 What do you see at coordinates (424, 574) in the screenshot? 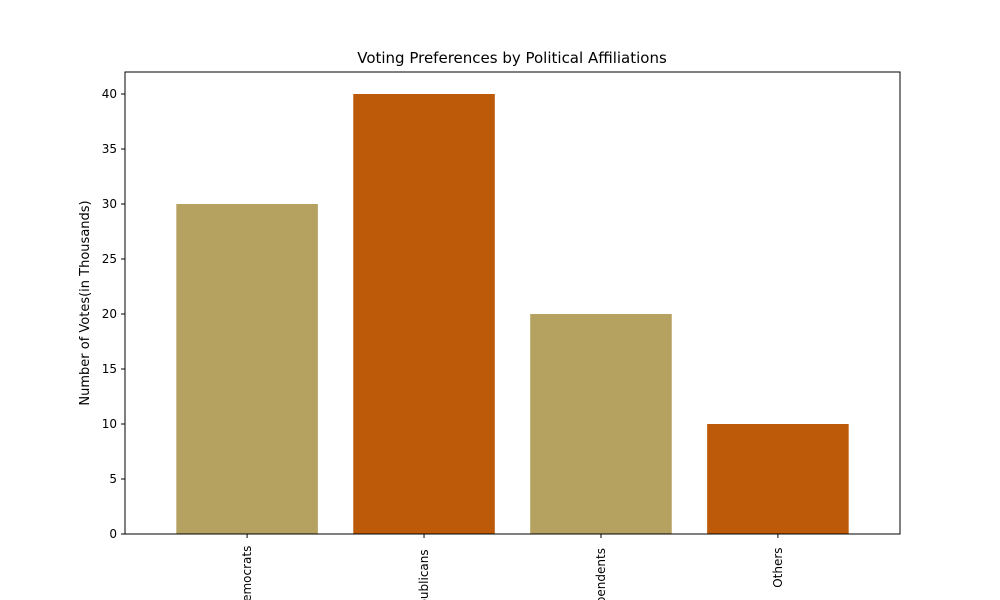
I see `x-tick-label: Republicans` at bounding box center [424, 574].